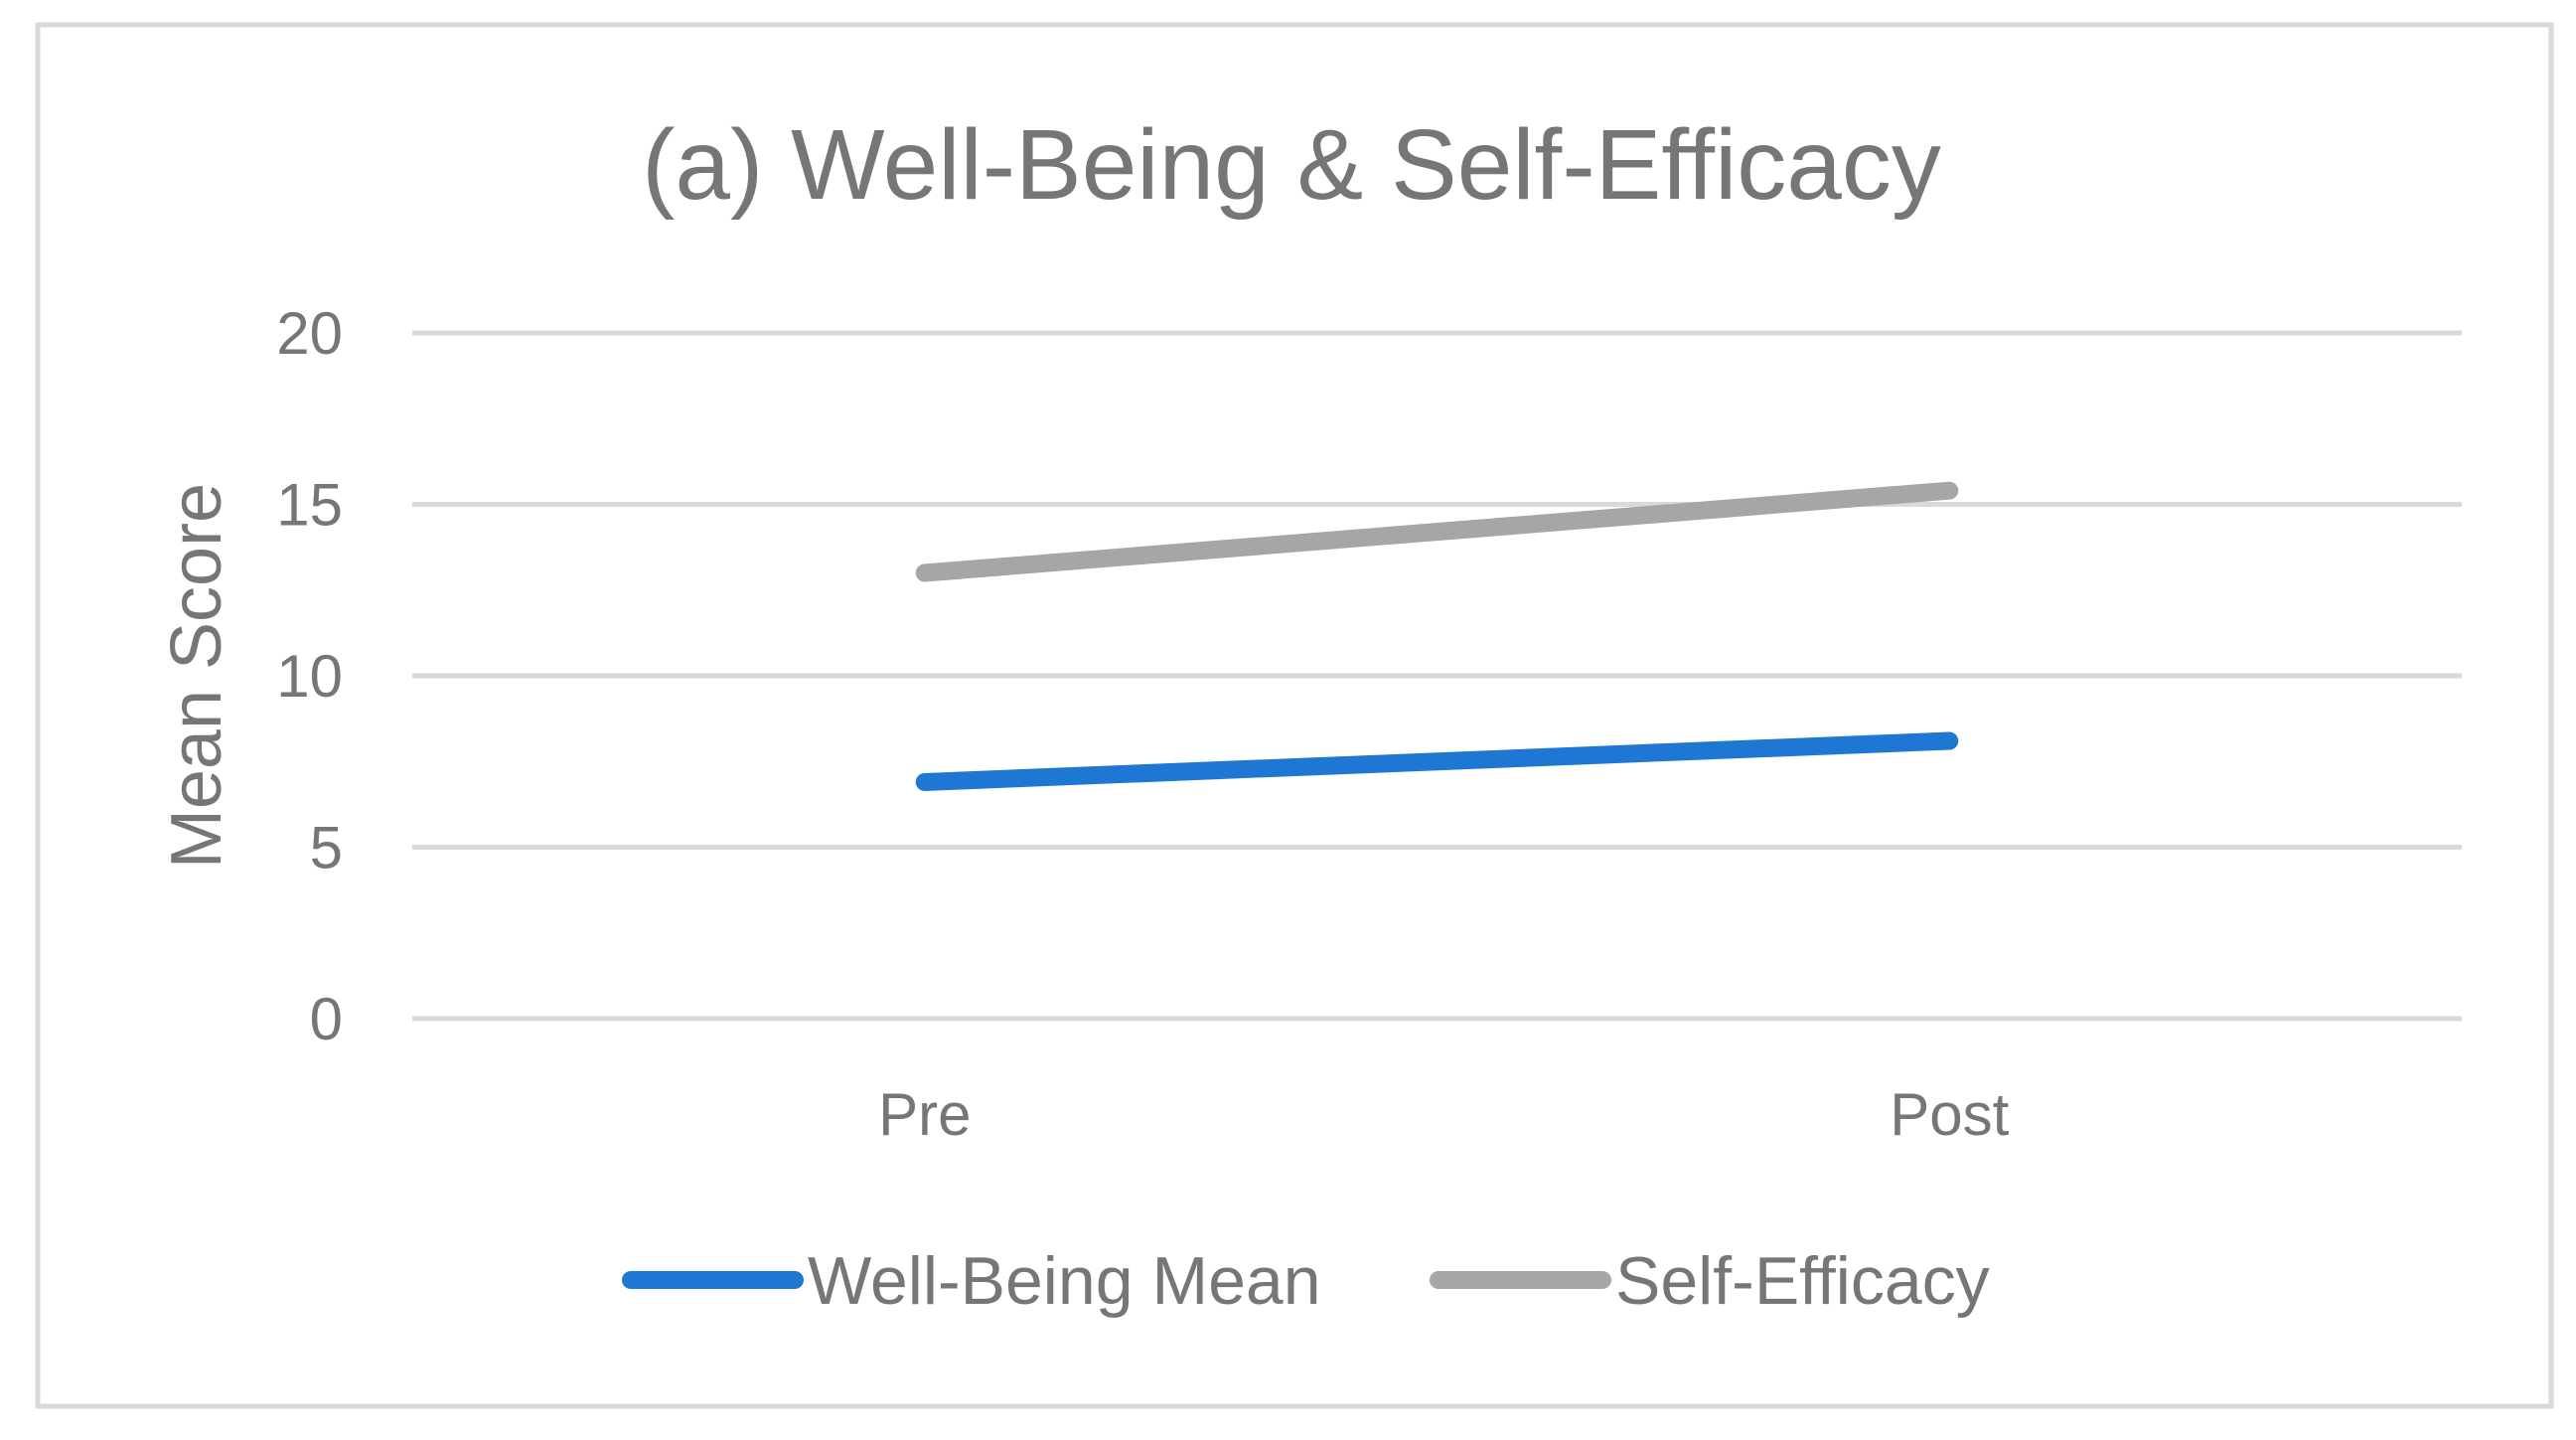 The height and width of the screenshot is (1440, 2576). I want to click on y-axis-ticks: 0 5 10 15 20, so click(309, 676).